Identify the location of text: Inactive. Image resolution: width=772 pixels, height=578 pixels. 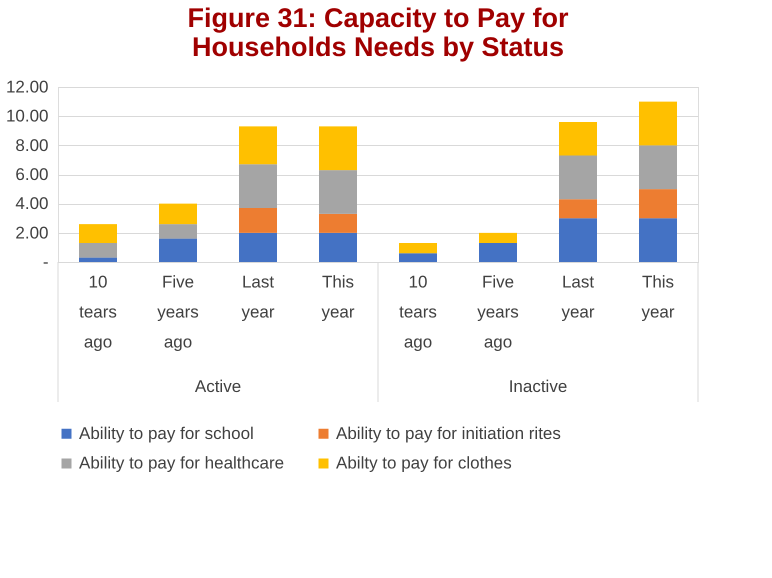
(538, 386).